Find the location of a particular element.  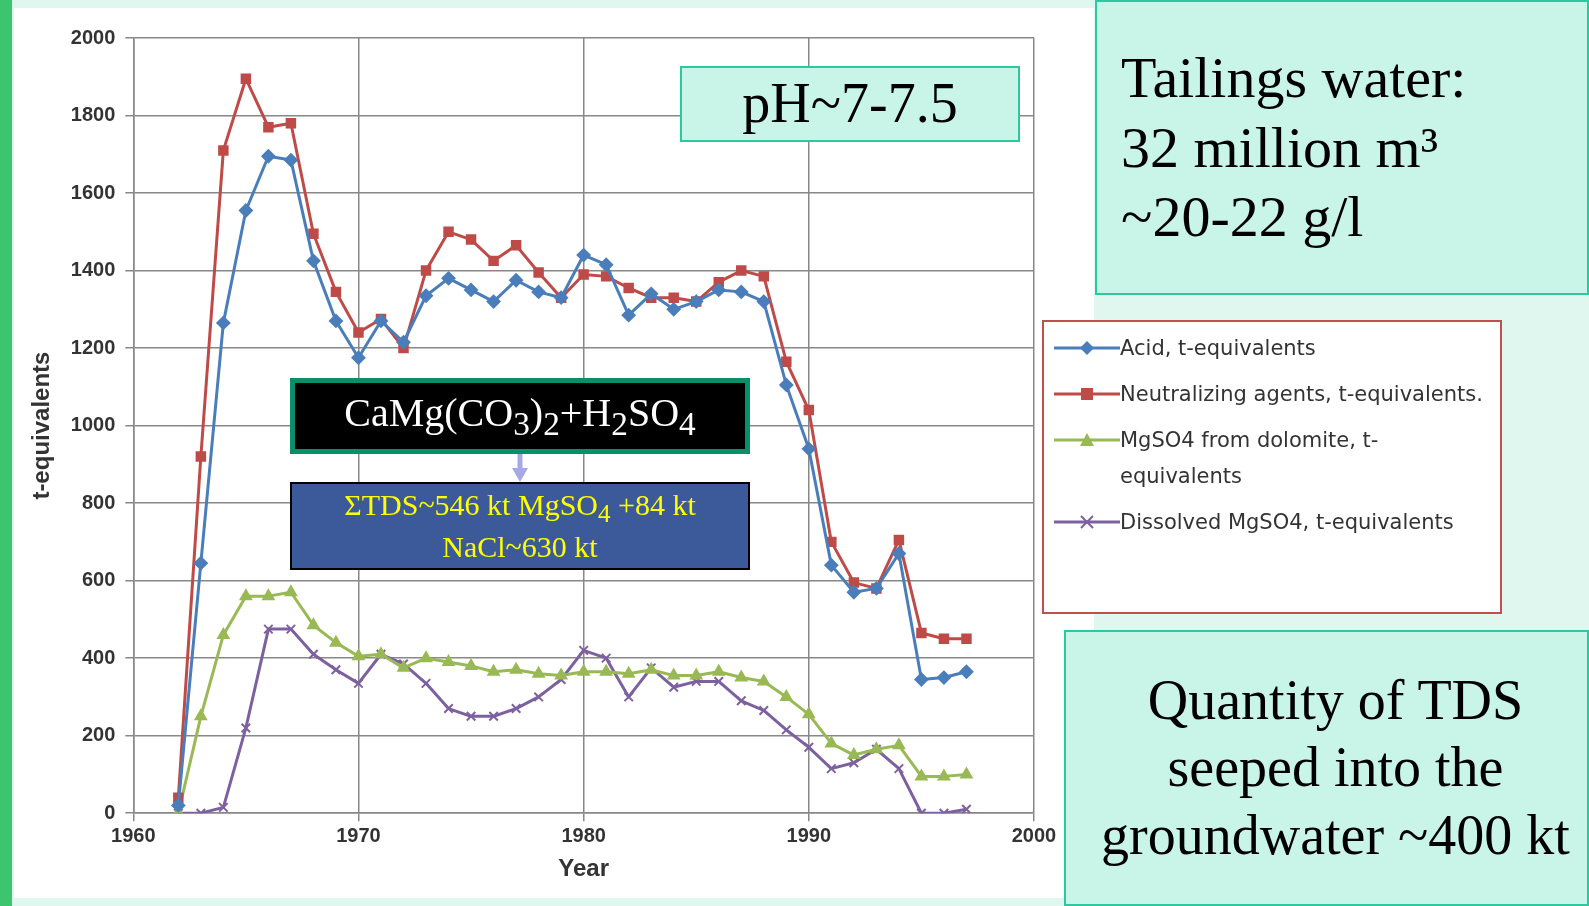

note-box: Quantity of TDS seeped into the groundwater ~400 kt is located at coordinates (1326, 768).